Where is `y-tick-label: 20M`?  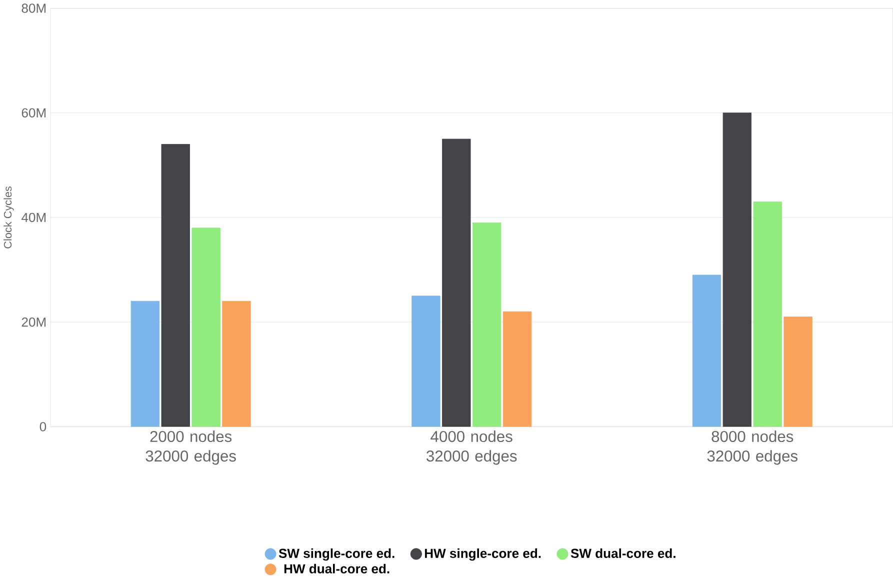 y-tick-label: 20M is located at coordinates (34, 322).